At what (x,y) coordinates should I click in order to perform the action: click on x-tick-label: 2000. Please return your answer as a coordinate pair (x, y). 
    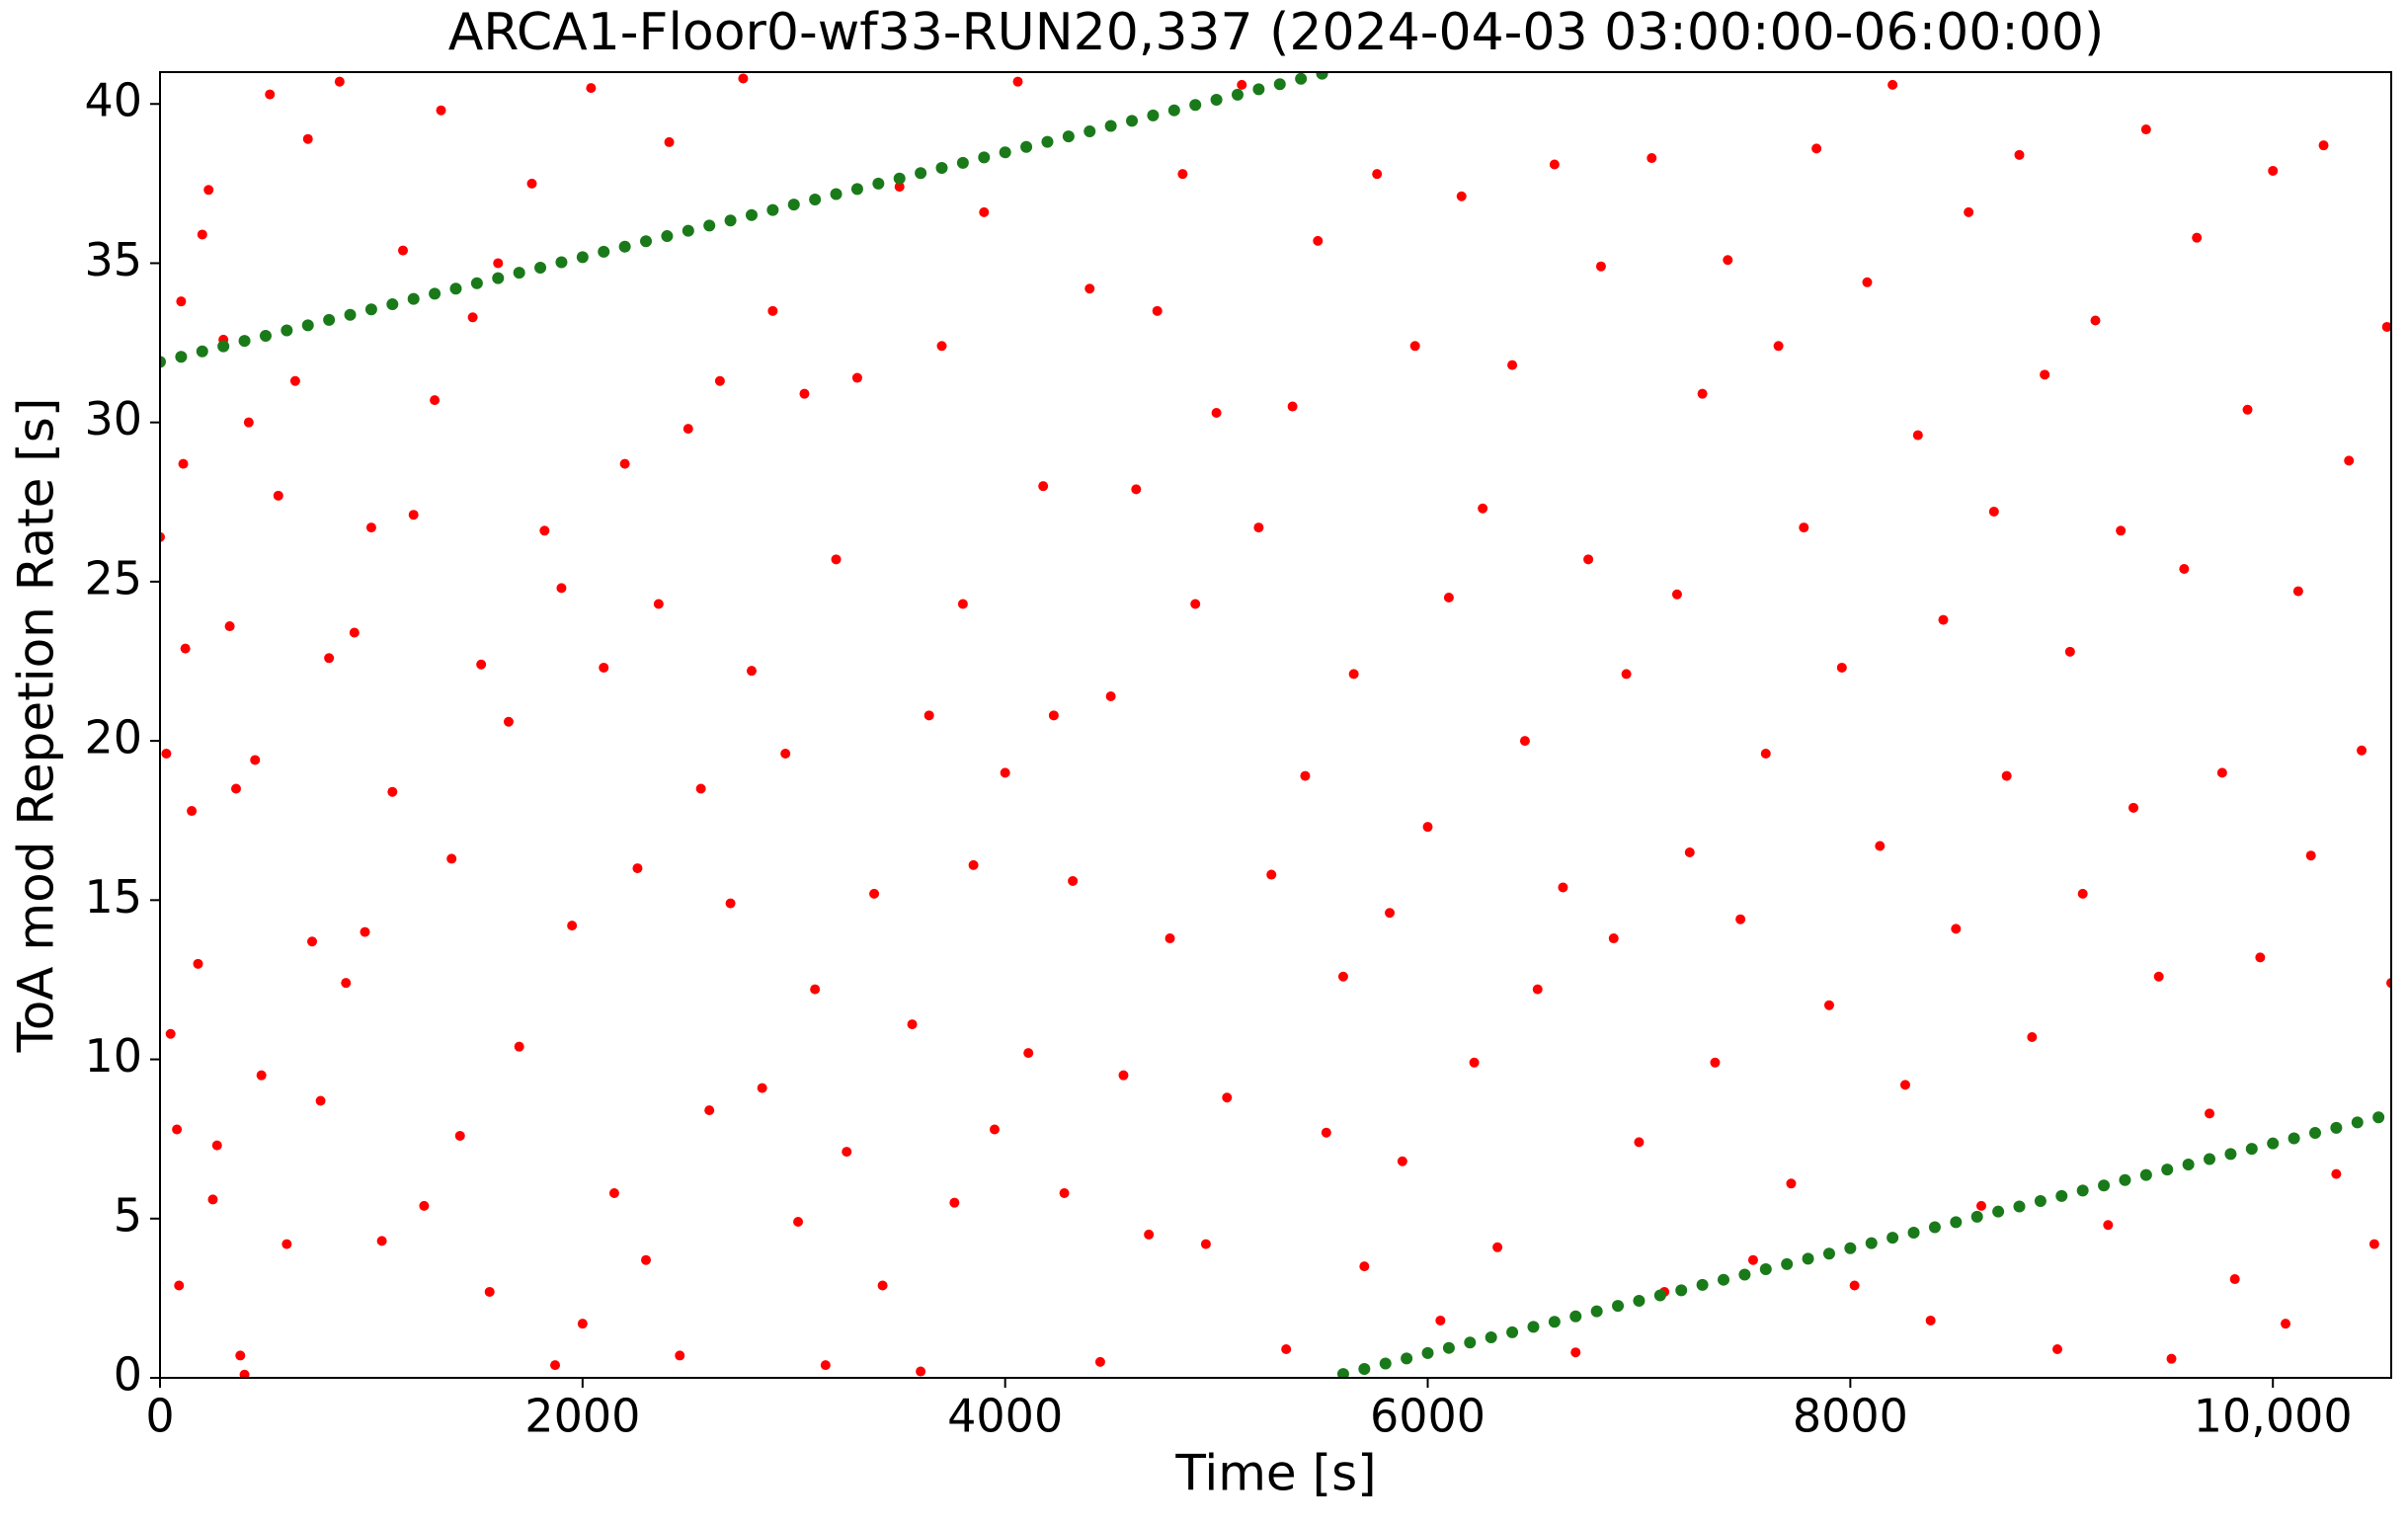
    Looking at the image, I should click on (582, 1416).